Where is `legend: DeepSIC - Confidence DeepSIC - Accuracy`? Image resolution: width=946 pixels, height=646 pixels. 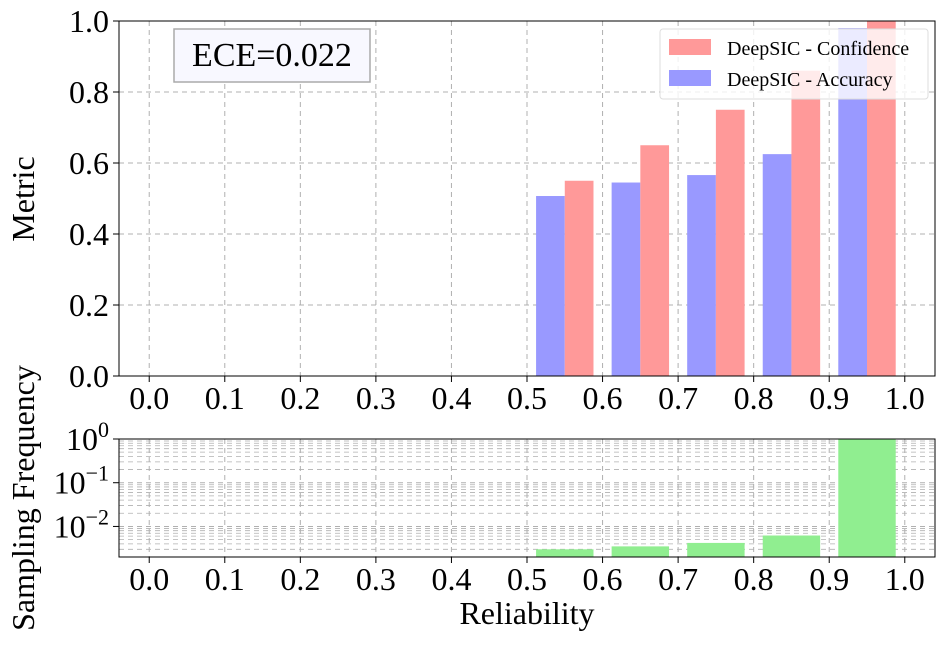
legend: DeepSIC - Confidence DeepSIC - Accuracy is located at coordinates (794, 64).